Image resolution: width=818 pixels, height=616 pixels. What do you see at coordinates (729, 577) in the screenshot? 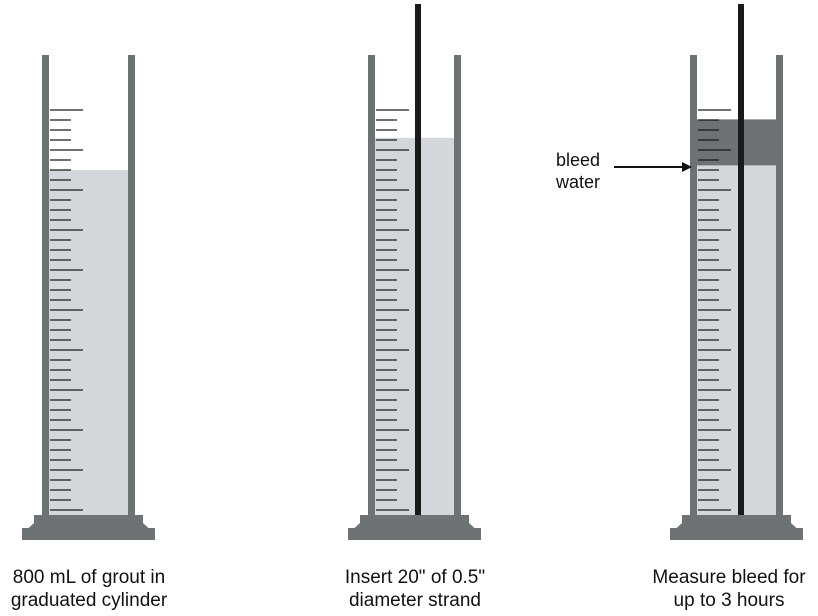
I see `step-3-caption-line1: Measure bleed for` at bounding box center [729, 577].